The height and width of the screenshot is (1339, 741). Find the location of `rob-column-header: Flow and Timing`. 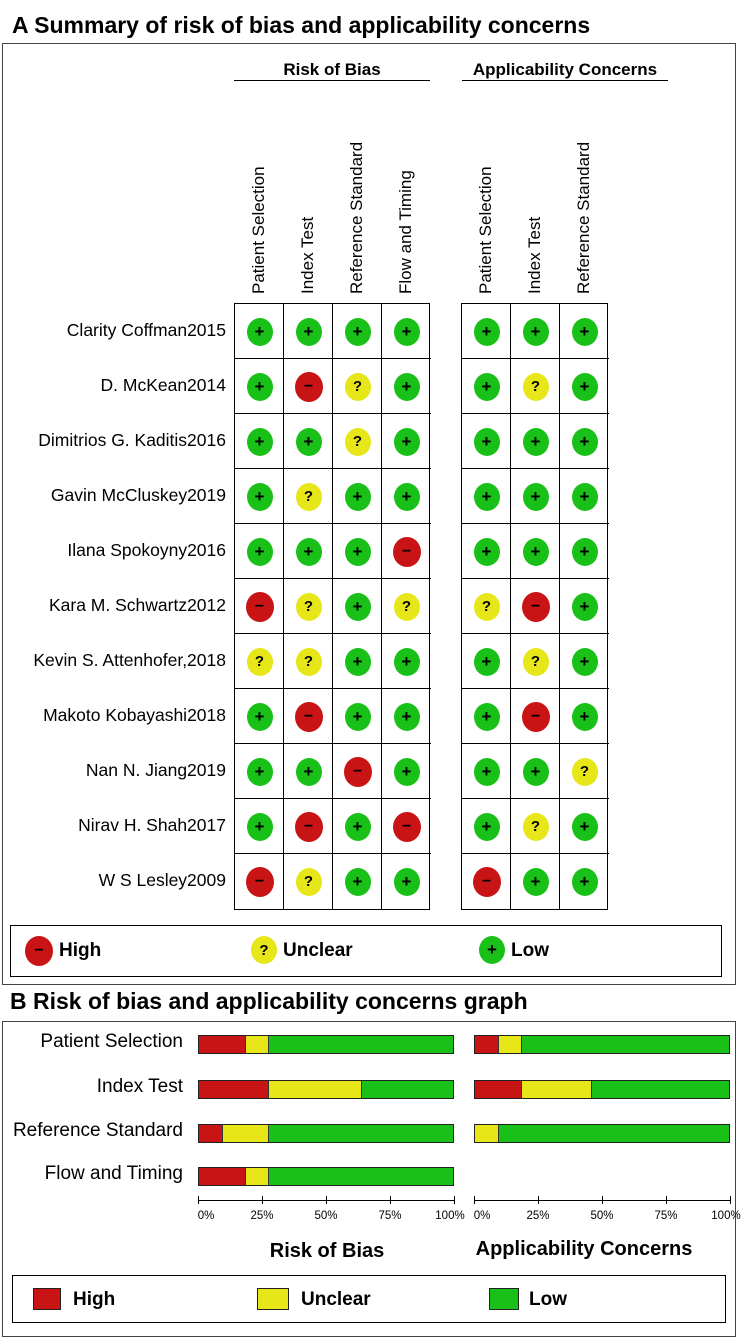

rob-column-header: Flow and Timing is located at coordinates (405, 232).